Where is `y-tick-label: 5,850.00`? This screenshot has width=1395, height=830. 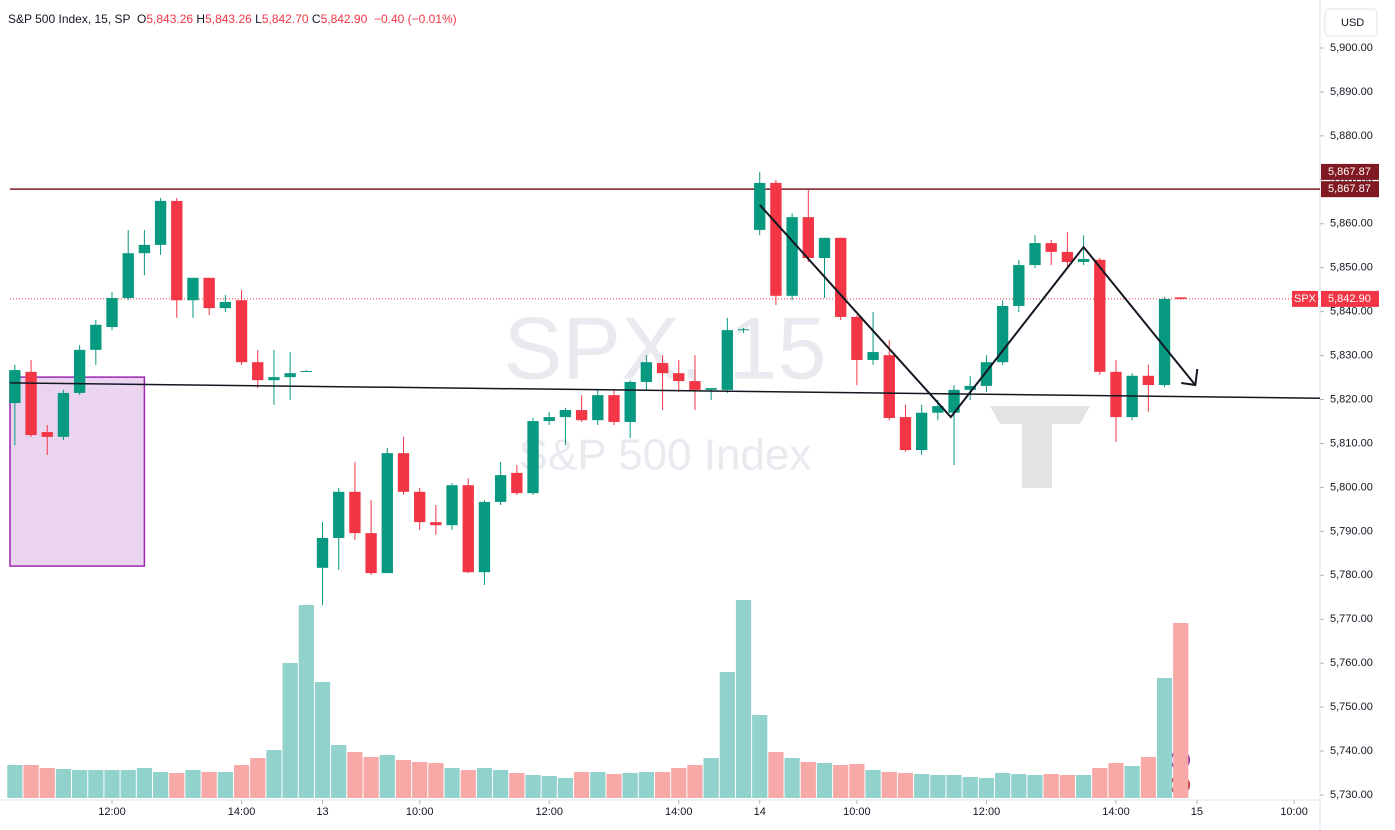 y-tick-label: 5,850.00 is located at coordinates (1351, 268).